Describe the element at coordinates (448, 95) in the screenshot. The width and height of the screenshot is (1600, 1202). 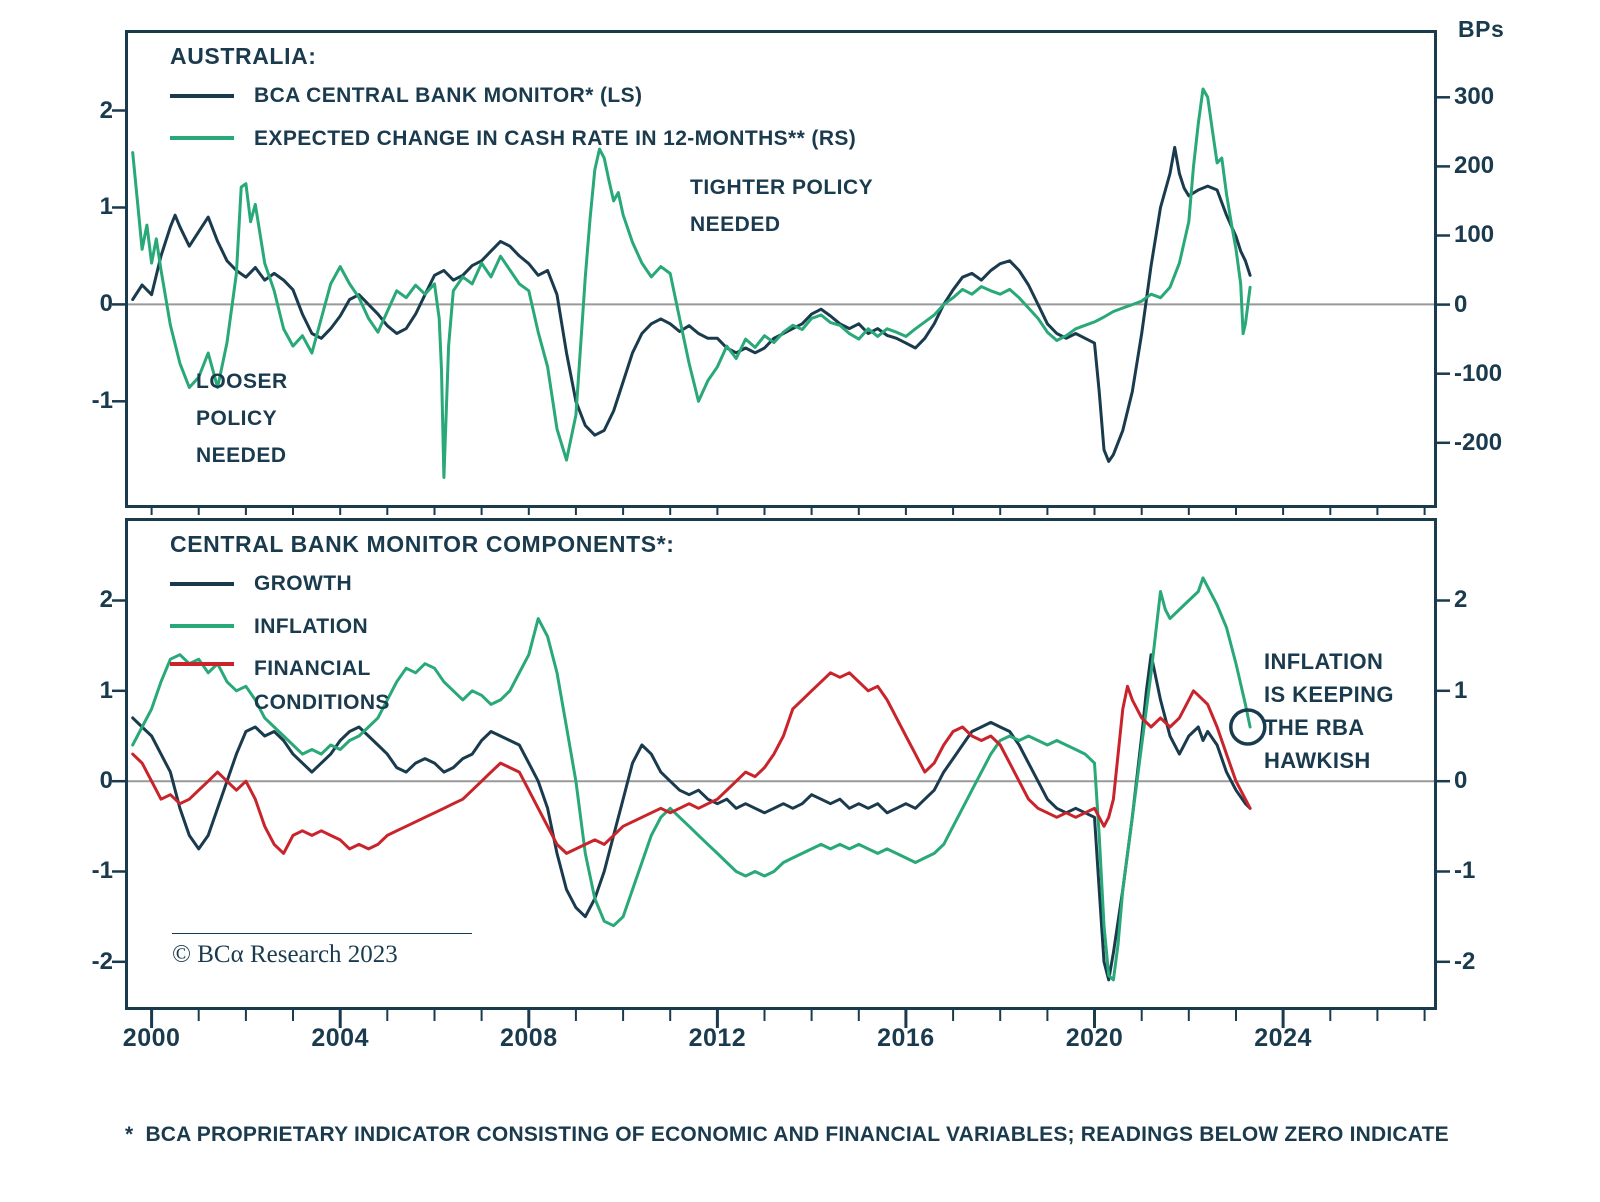
I see `monitor-legend-label: BCA CENTRAL BANK MONITOR* (LS)` at that location.